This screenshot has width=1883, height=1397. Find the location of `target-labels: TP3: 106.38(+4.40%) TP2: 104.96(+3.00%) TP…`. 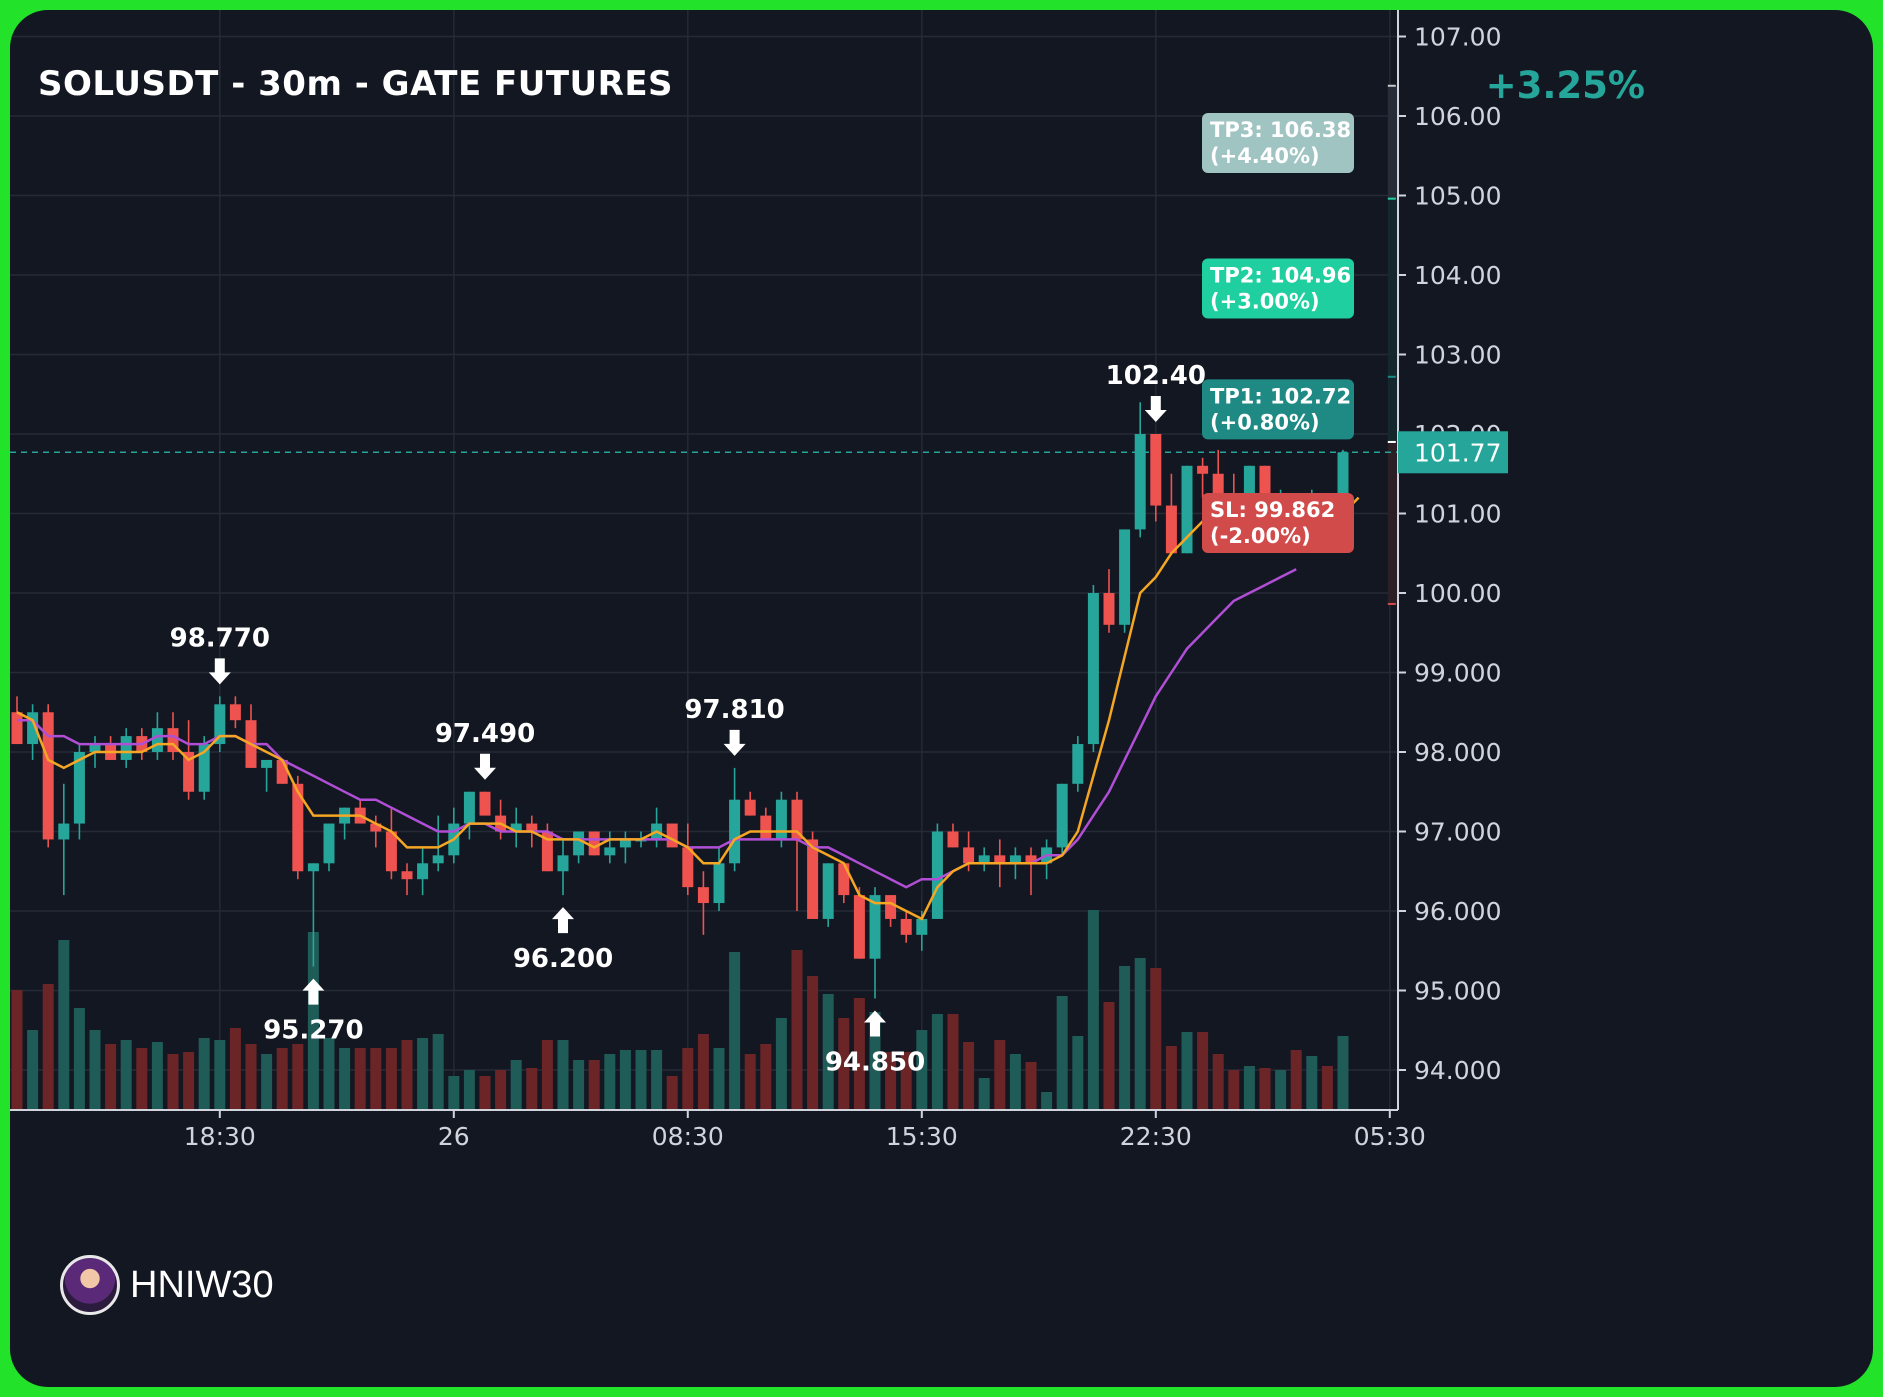

target-labels: TP3: 106.38(+4.40%) TP2: 104.96(+3.00%) TP… is located at coordinates (1278, 333).